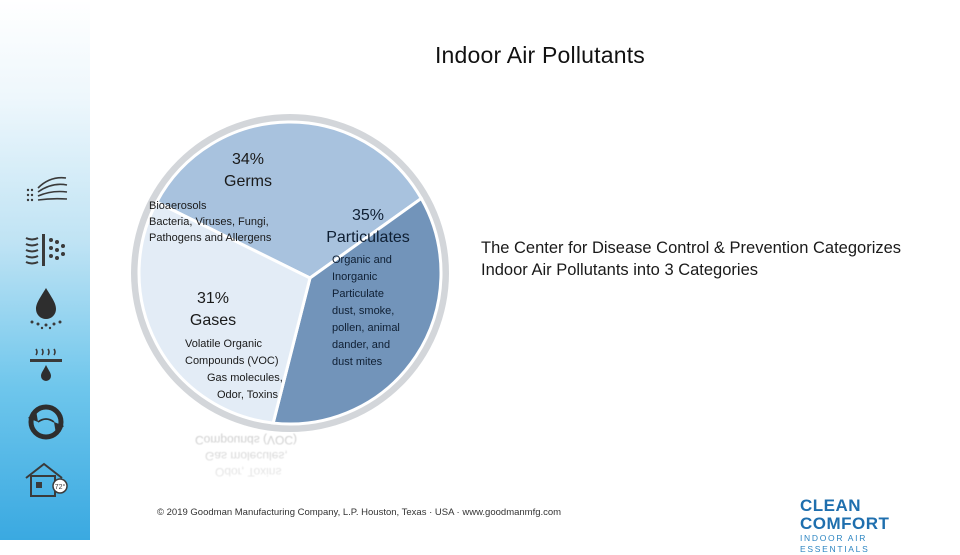 This screenshot has width=960, height=555. I want to click on pie-label-detail-gases: Volatile Organic, so click(224, 344).